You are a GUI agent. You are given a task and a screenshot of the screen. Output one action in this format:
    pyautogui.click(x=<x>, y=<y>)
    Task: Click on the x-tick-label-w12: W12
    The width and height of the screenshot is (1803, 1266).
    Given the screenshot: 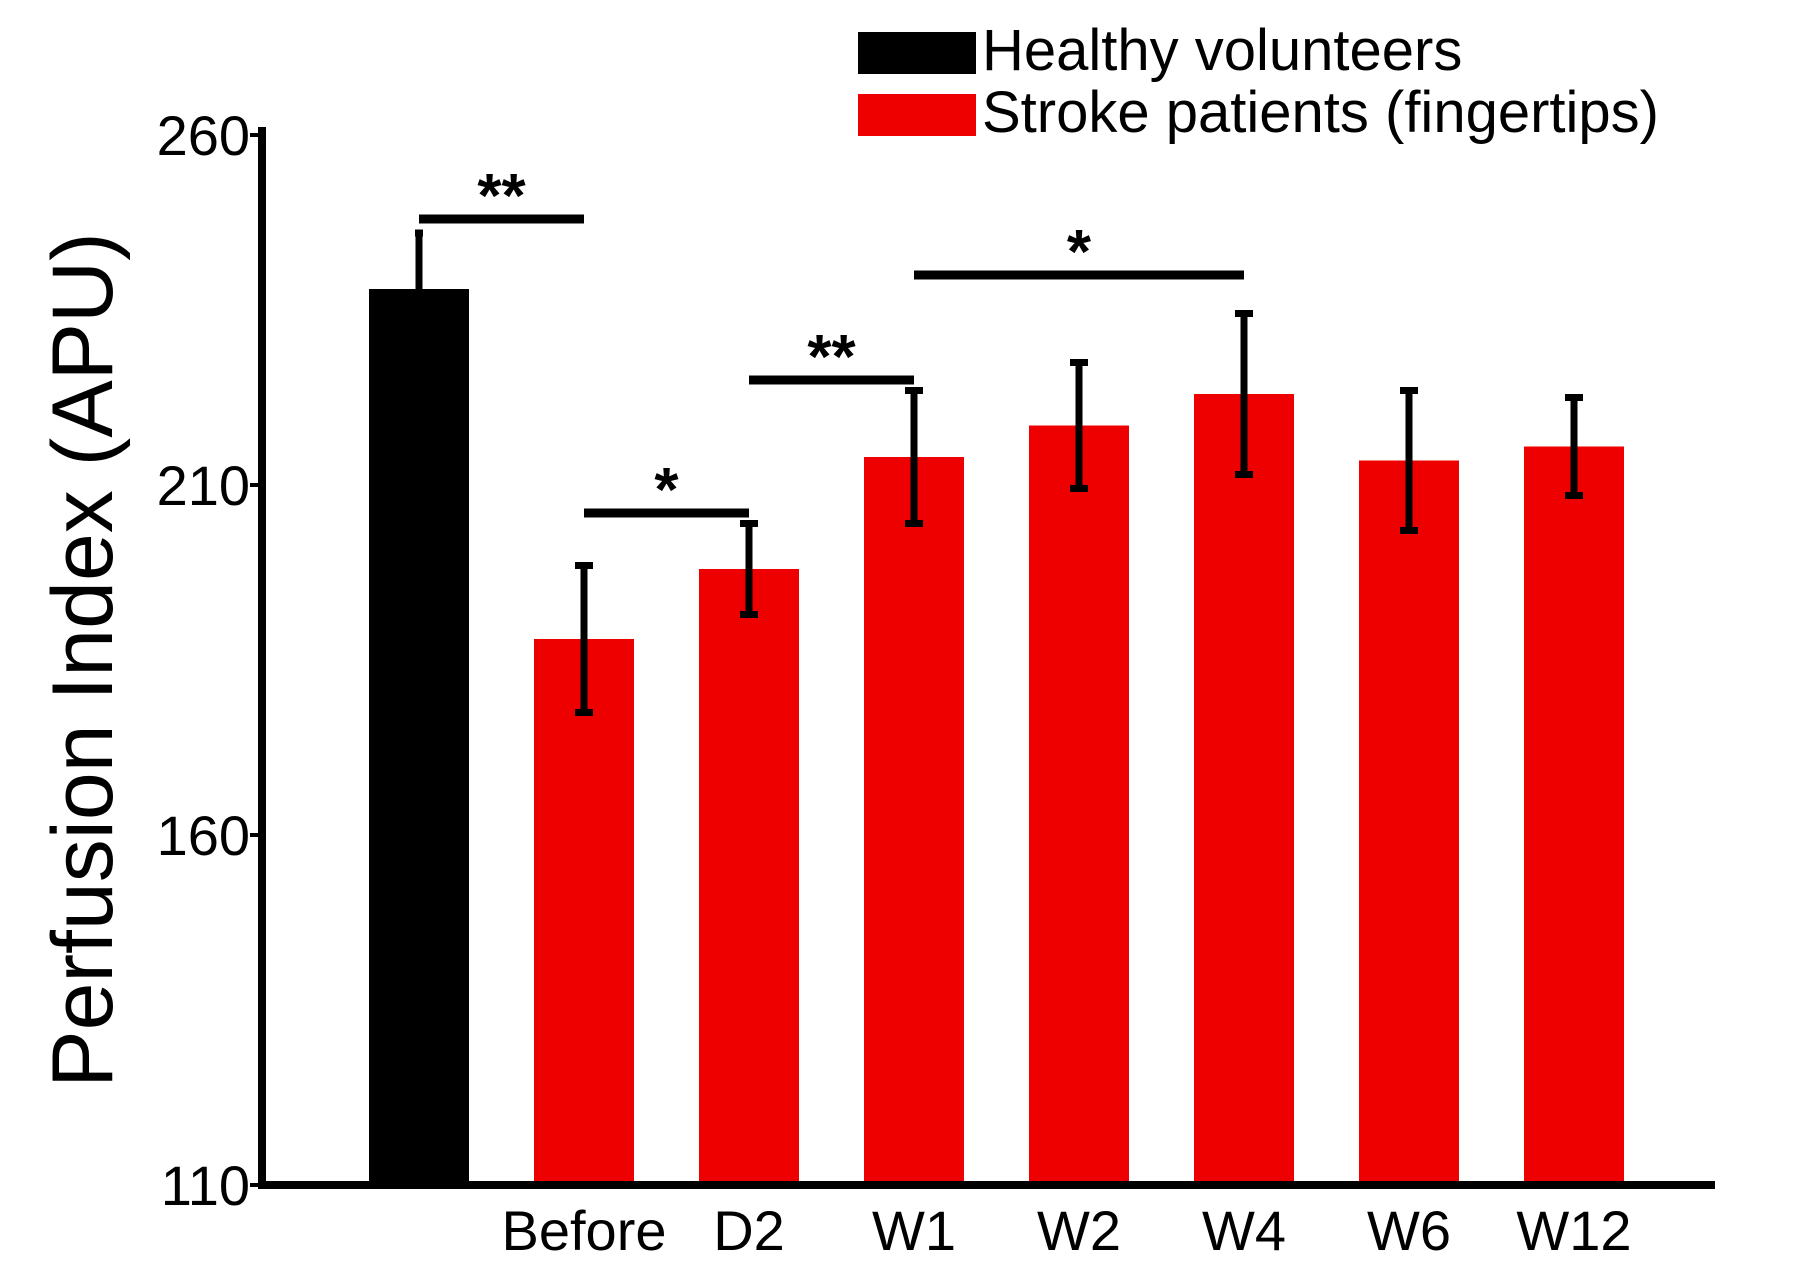 What is the action you would take?
    pyautogui.click(x=1573, y=1230)
    